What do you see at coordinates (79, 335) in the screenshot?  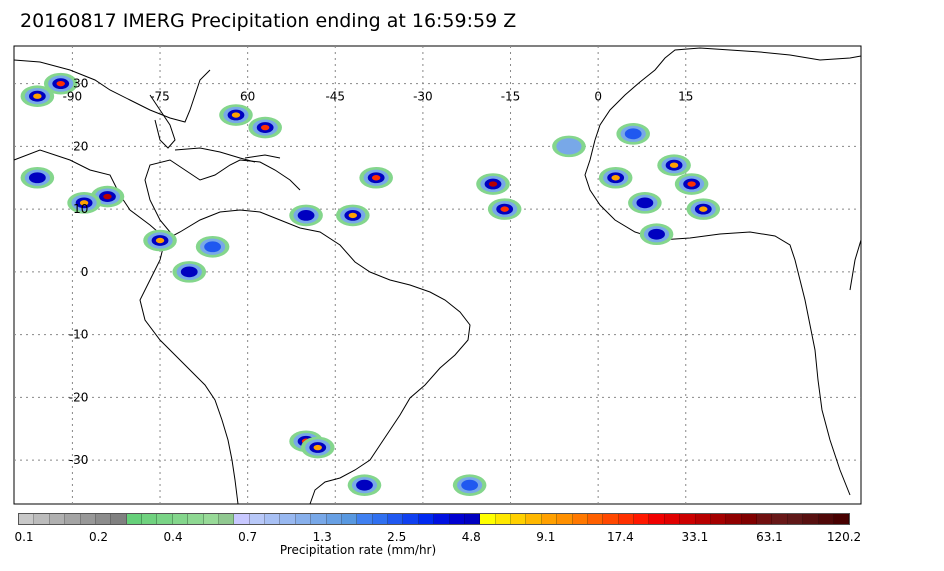 I see `latitude-tick-label: -10` at bounding box center [79, 335].